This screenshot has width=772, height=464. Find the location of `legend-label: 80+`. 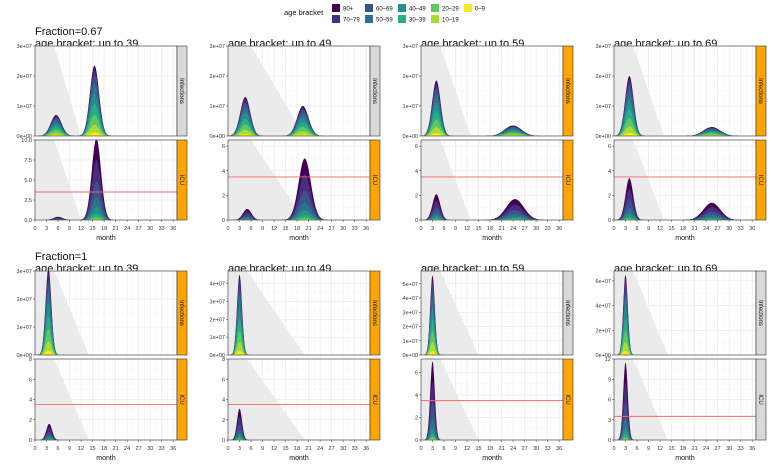

legend-label: 80+ is located at coordinates (348, 10).